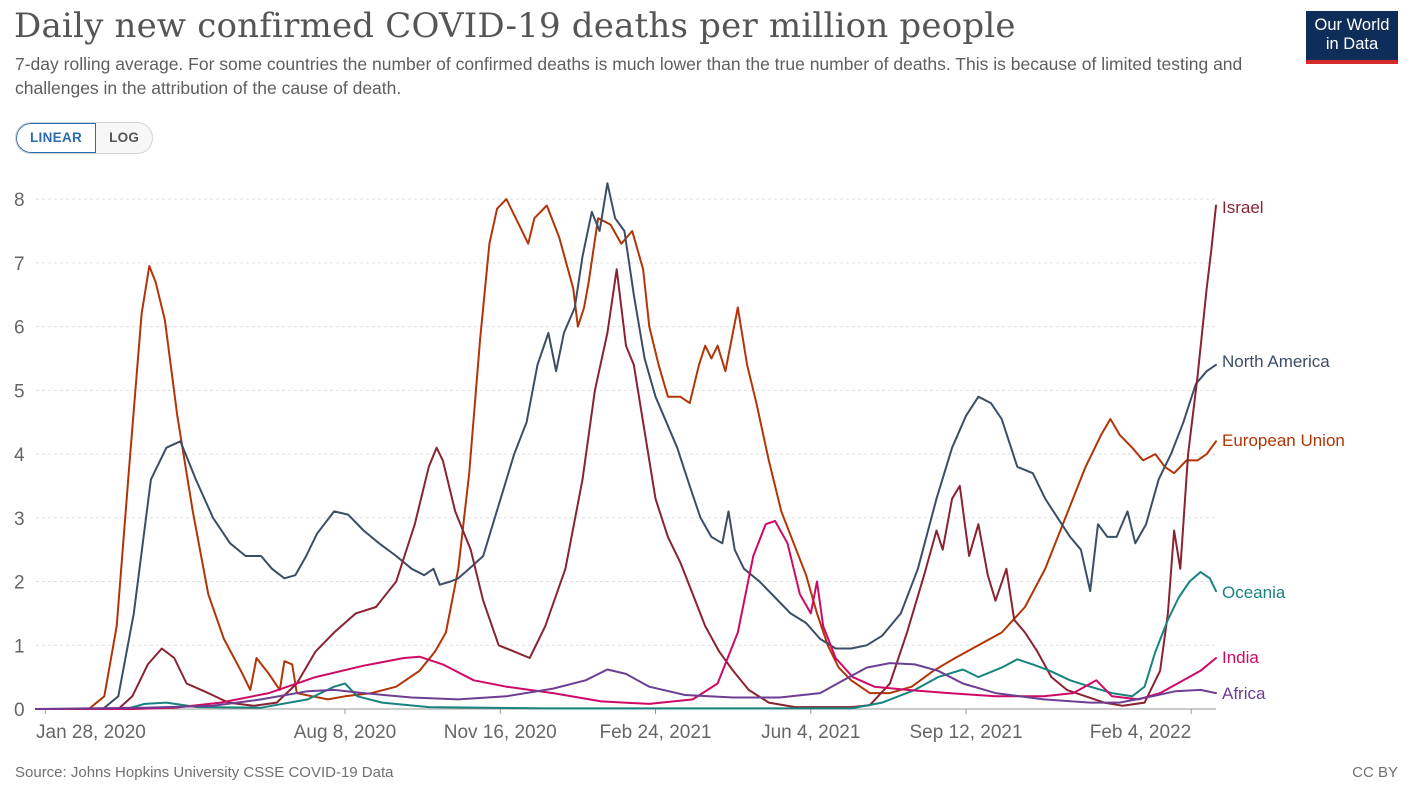  What do you see at coordinates (56, 138) in the screenshot?
I see `linear-scale-button: LINEAR` at bounding box center [56, 138].